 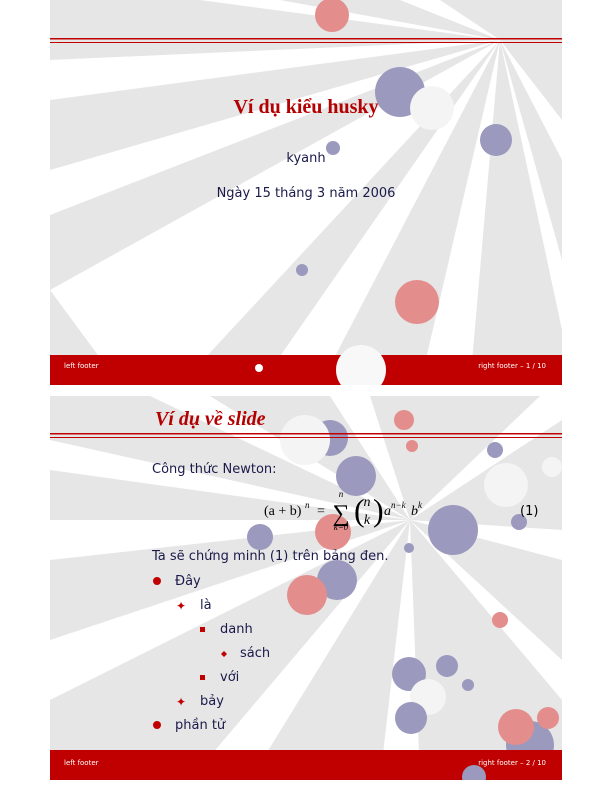 What do you see at coordinates (512, 763) in the screenshot?
I see `footer-right: right footer – 2 / 10` at bounding box center [512, 763].